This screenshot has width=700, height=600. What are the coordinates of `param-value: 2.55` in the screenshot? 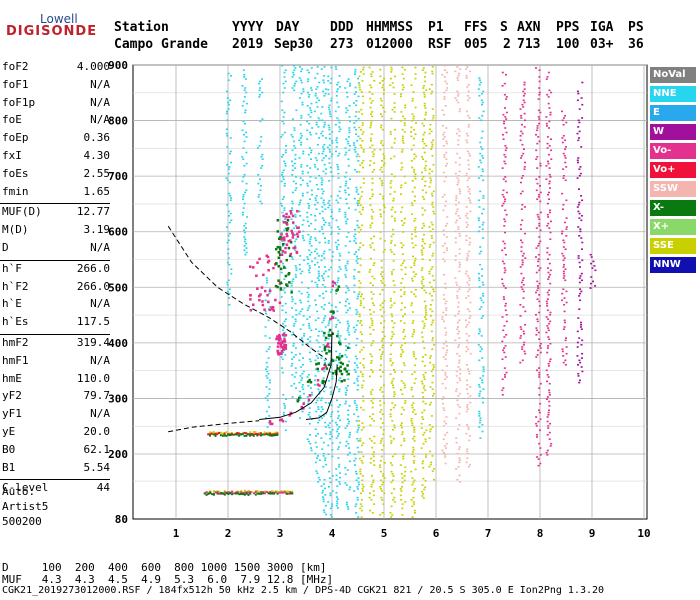 It's located at (97, 173).